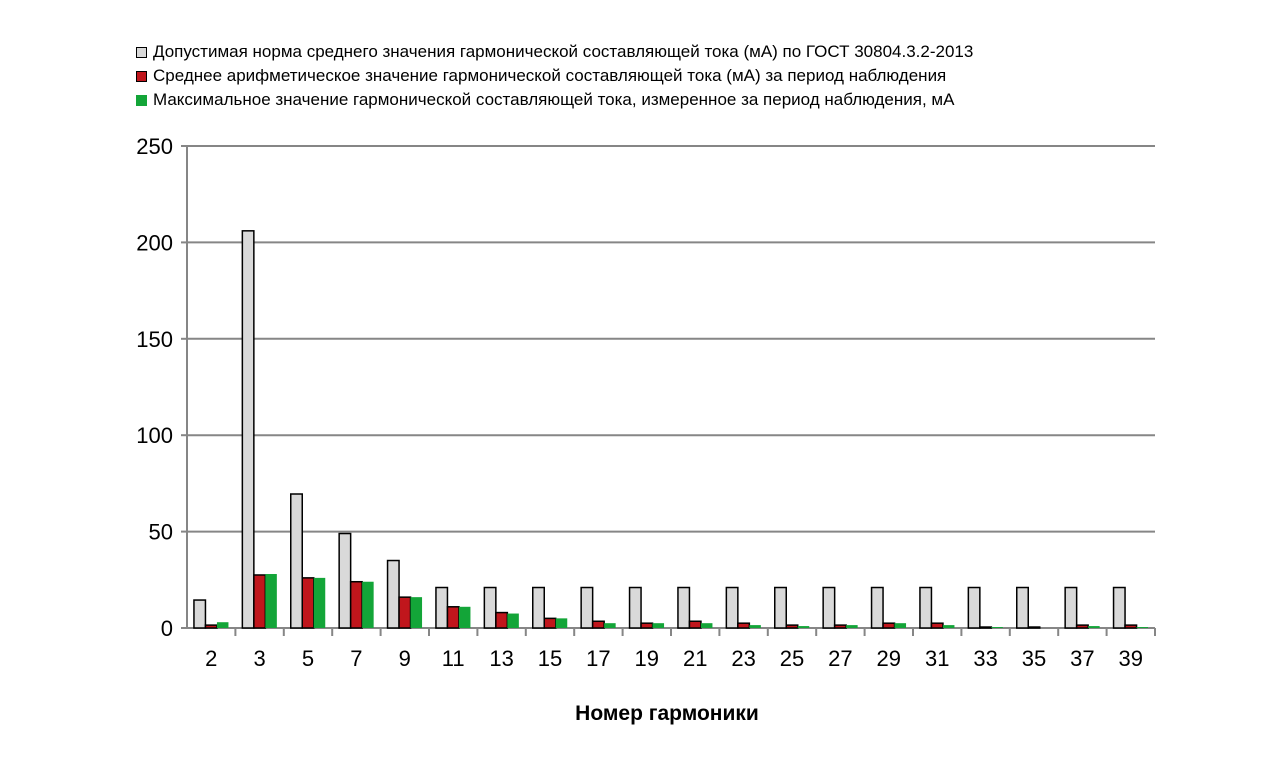  What do you see at coordinates (985, 658) in the screenshot?
I see `x-tick-label: 33` at bounding box center [985, 658].